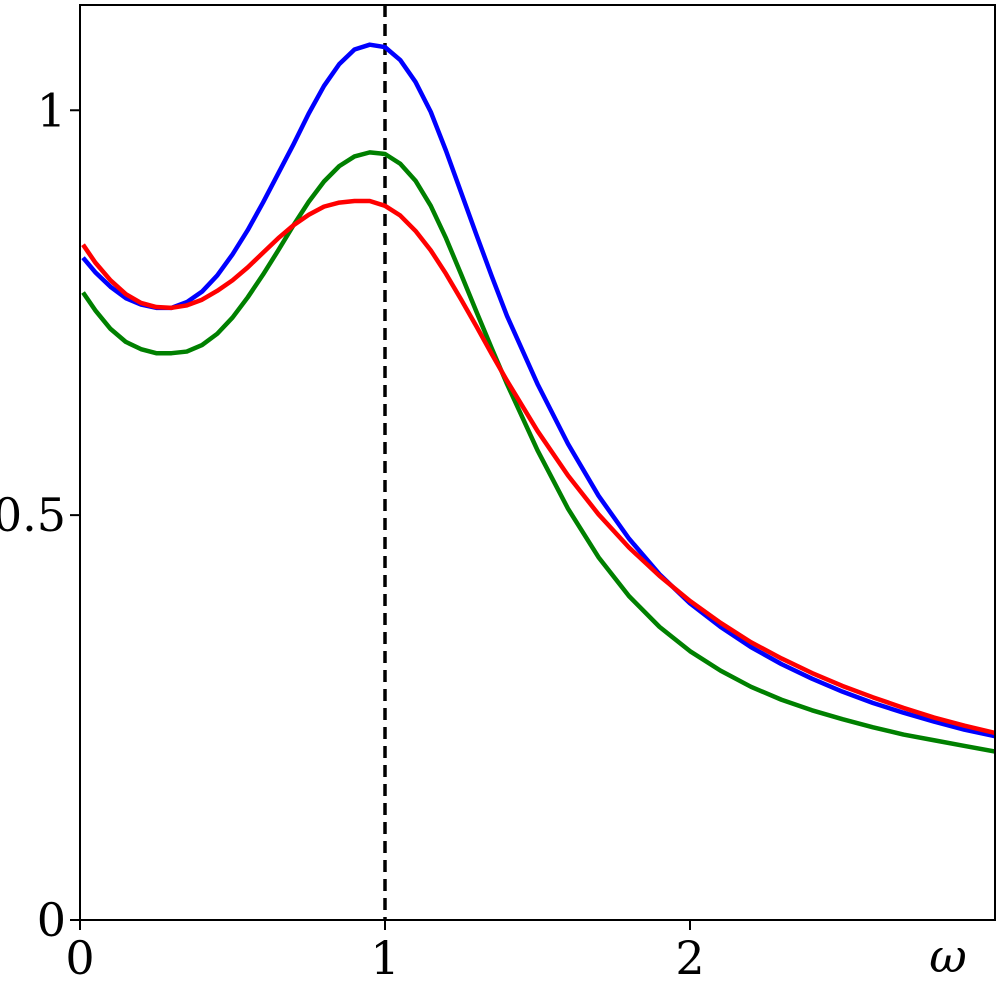 The width and height of the screenshot is (1000, 1000). What do you see at coordinates (384, 958) in the screenshot?
I see `x-tick-label-1: 1` at bounding box center [384, 958].